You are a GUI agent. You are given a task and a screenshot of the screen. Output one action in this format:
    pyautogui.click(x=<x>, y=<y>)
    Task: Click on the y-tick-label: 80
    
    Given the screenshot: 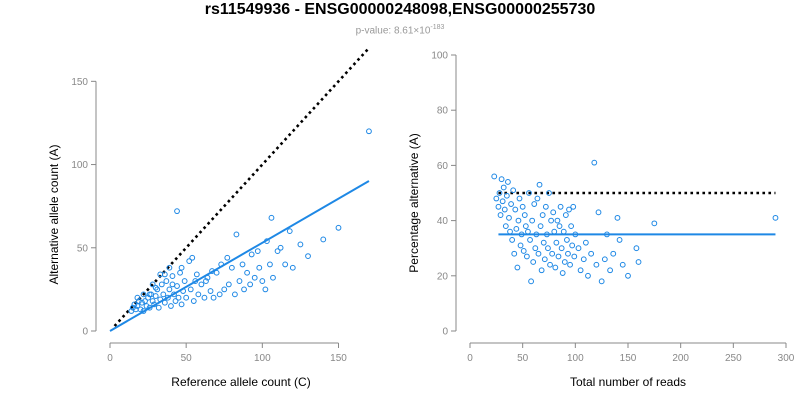 What is the action you would take?
    pyautogui.click(x=443, y=111)
    